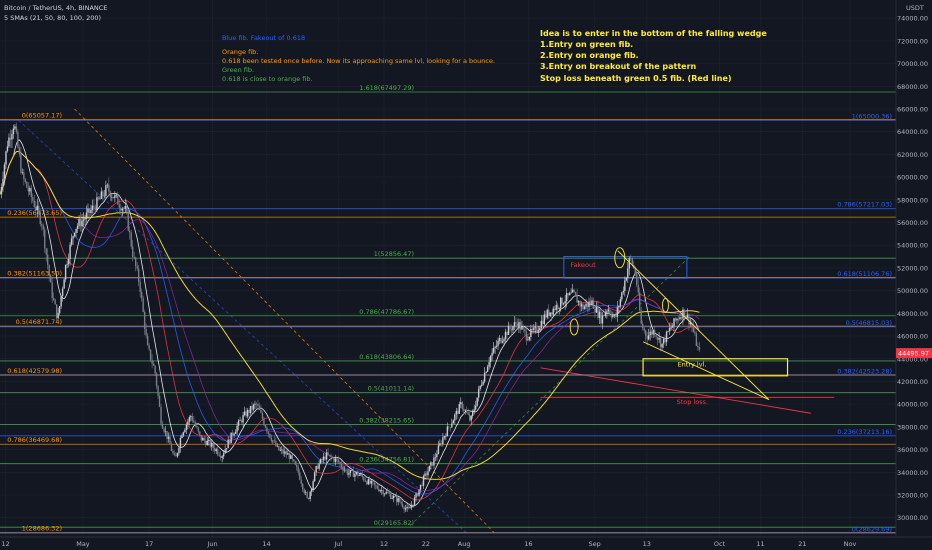 The image size is (932, 550). I want to click on x-tick-label: Jul, so click(337, 544).